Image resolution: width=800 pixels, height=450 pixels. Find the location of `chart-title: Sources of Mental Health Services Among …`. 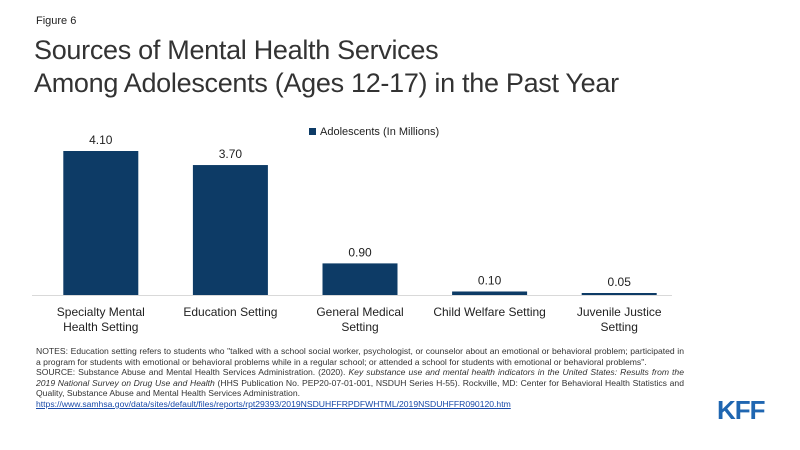

chart-title: Sources of Mental Health Services Among … is located at coordinates (326, 67).